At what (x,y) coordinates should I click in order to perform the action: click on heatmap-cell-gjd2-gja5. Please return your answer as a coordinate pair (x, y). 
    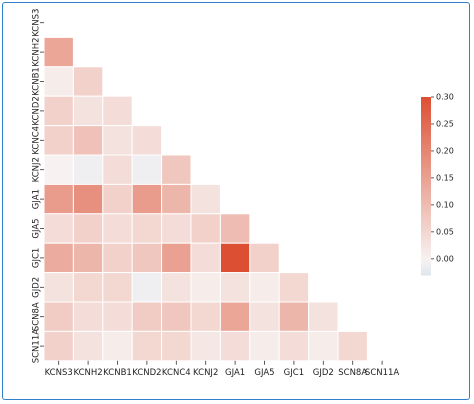
    Looking at the image, I should click on (264, 287).